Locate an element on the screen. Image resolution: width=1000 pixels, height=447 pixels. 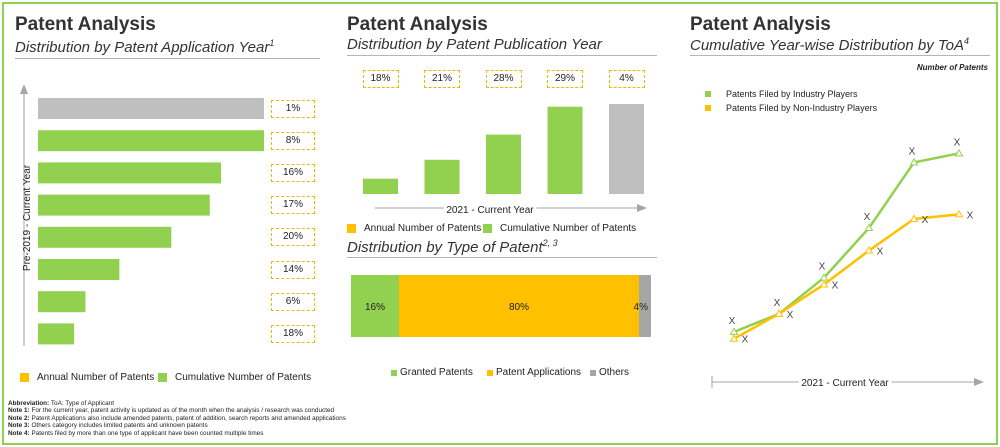
left-bar-value-label: 17% is located at coordinates (293, 205).